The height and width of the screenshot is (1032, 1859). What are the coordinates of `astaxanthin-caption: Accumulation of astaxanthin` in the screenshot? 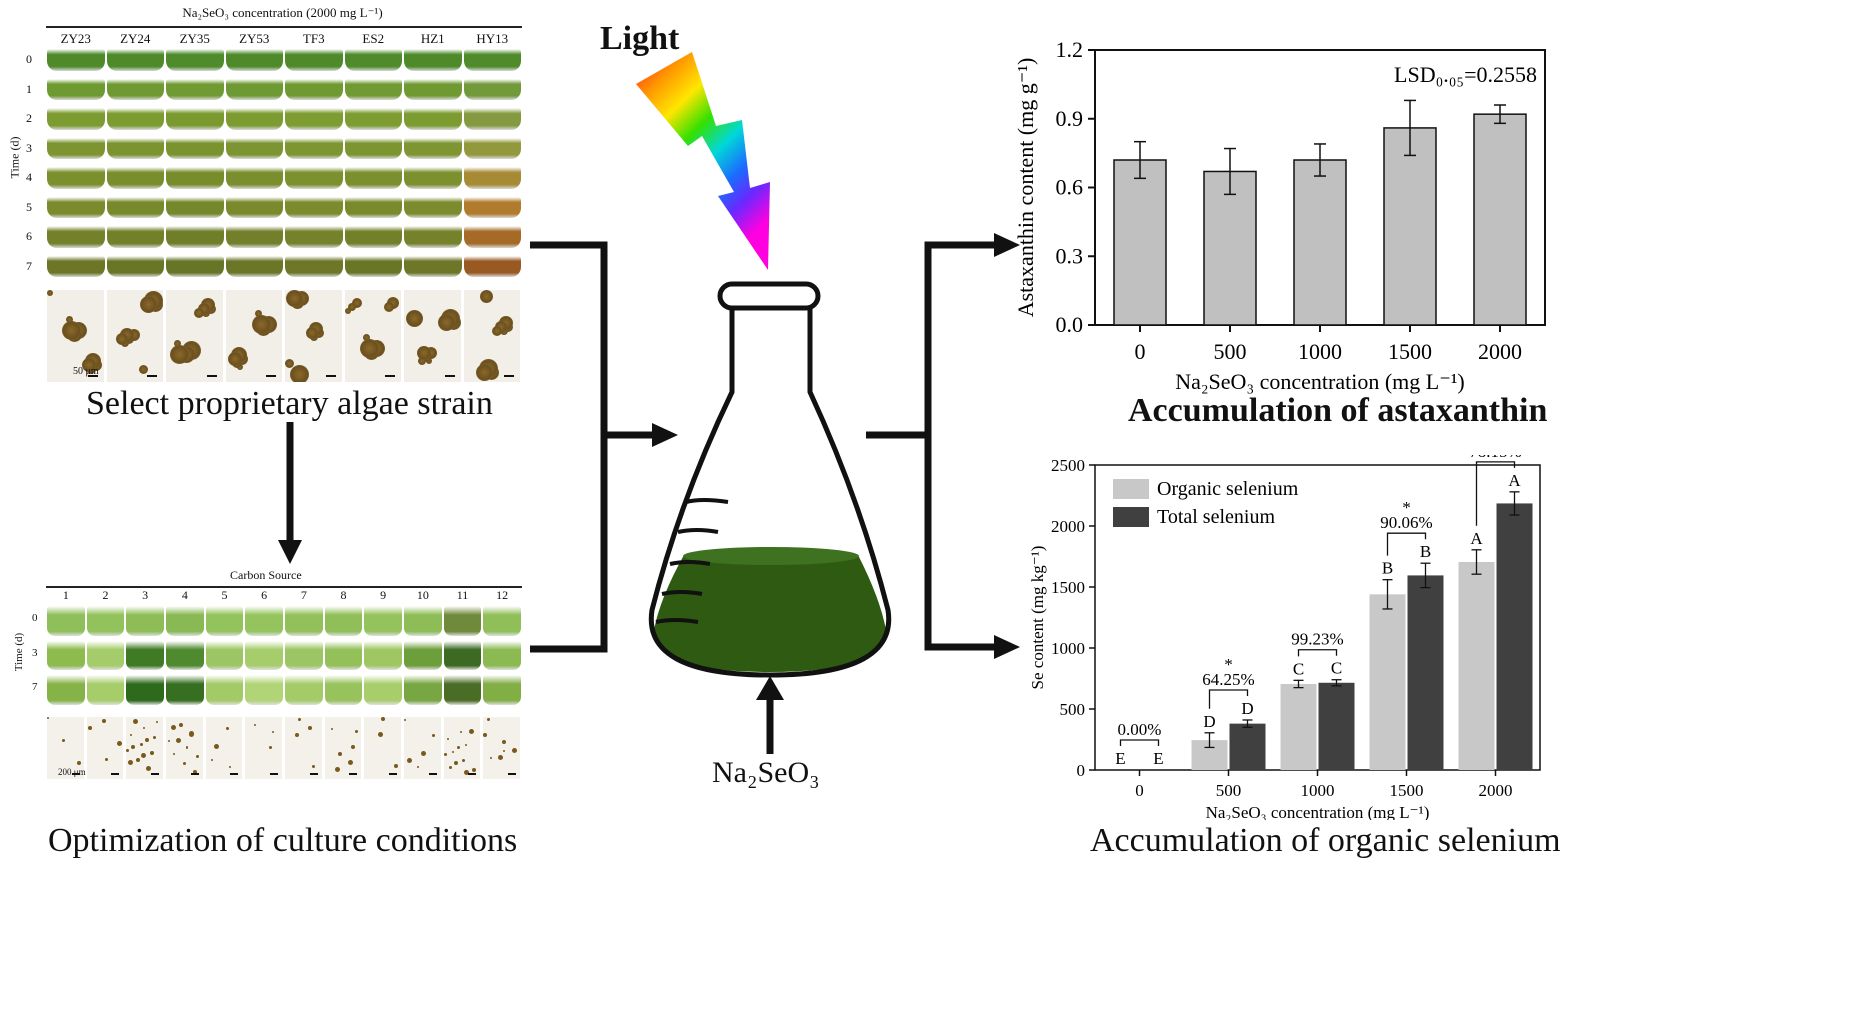 It's located at (1338, 410).